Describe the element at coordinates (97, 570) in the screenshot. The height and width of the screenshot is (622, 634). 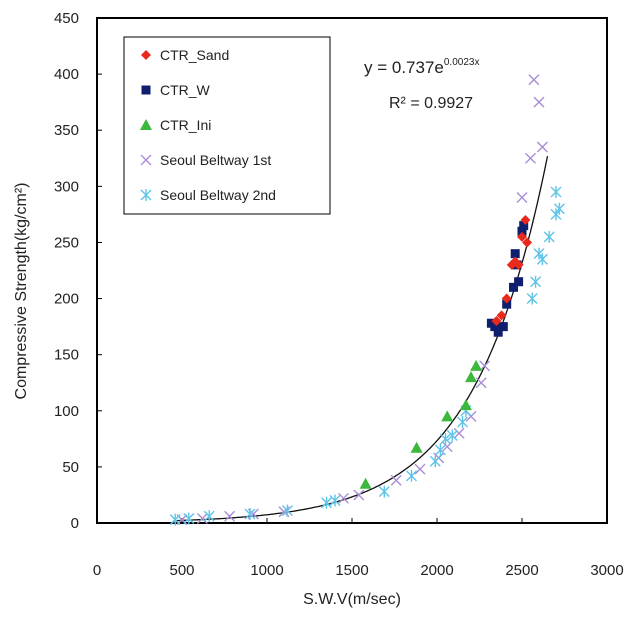
I see `x-tick-label: 0` at that location.